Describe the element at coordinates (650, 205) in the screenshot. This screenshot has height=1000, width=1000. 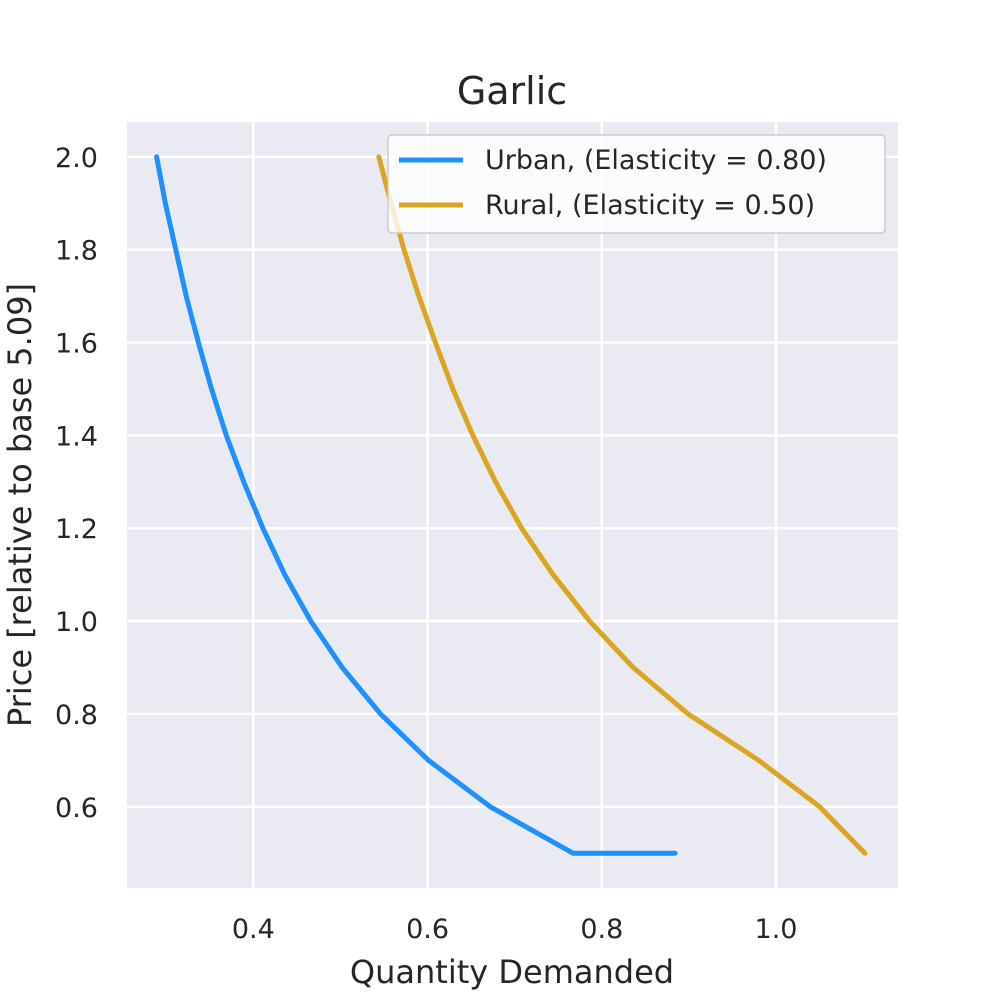
I see `legend-label-rural: Rural, (Elasticity = 0.50)` at that location.